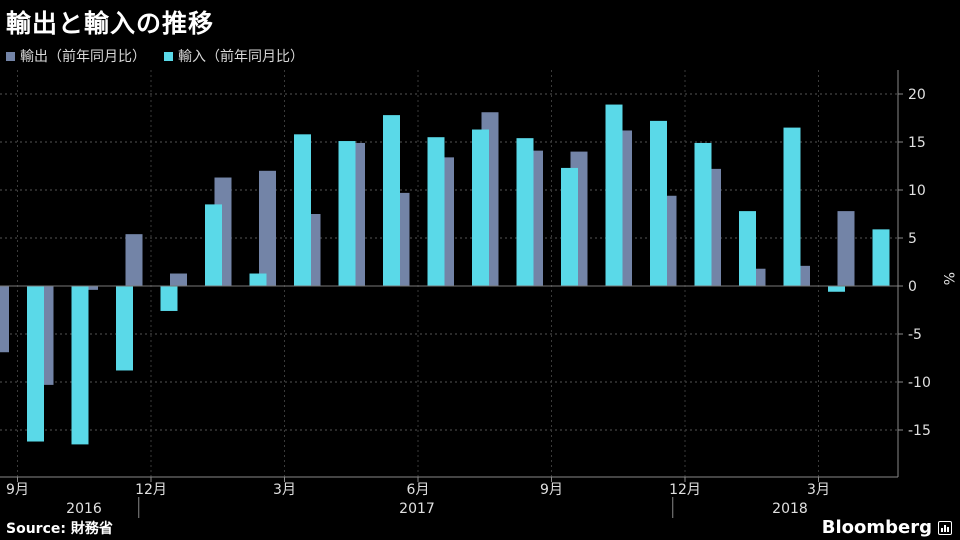 The height and width of the screenshot is (540, 960). What do you see at coordinates (417, 509) in the screenshot?
I see `year-label: 2017` at bounding box center [417, 509].